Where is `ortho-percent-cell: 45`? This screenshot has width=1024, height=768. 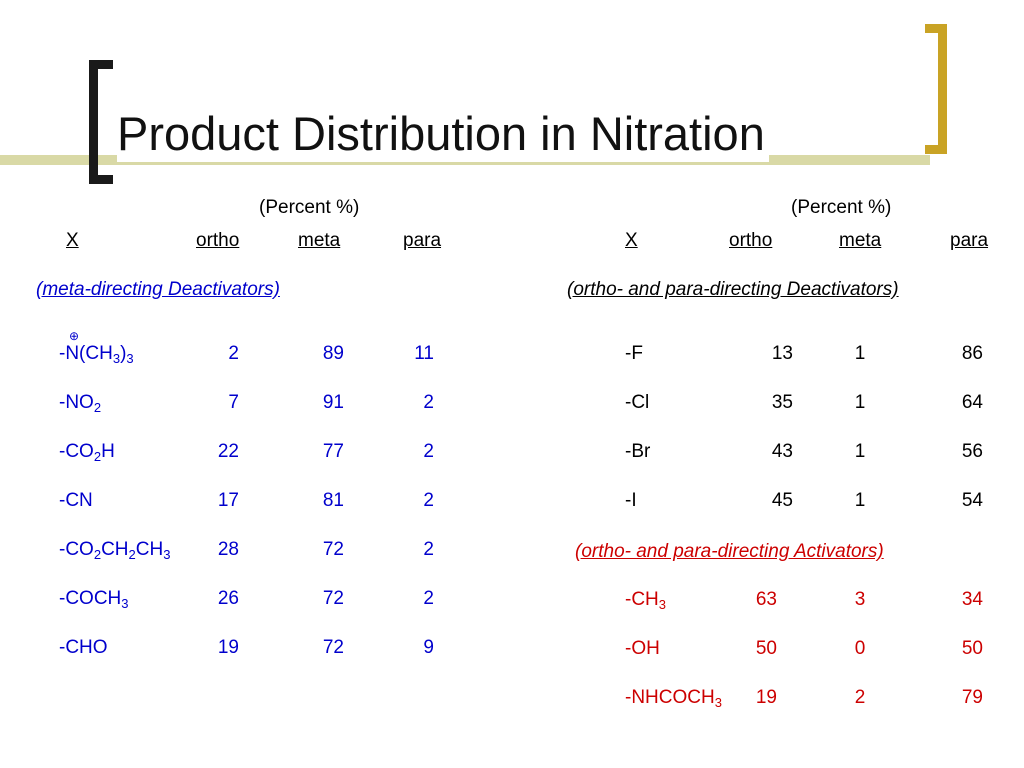
ortho-percent-cell: 45 is located at coordinates (782, 500).